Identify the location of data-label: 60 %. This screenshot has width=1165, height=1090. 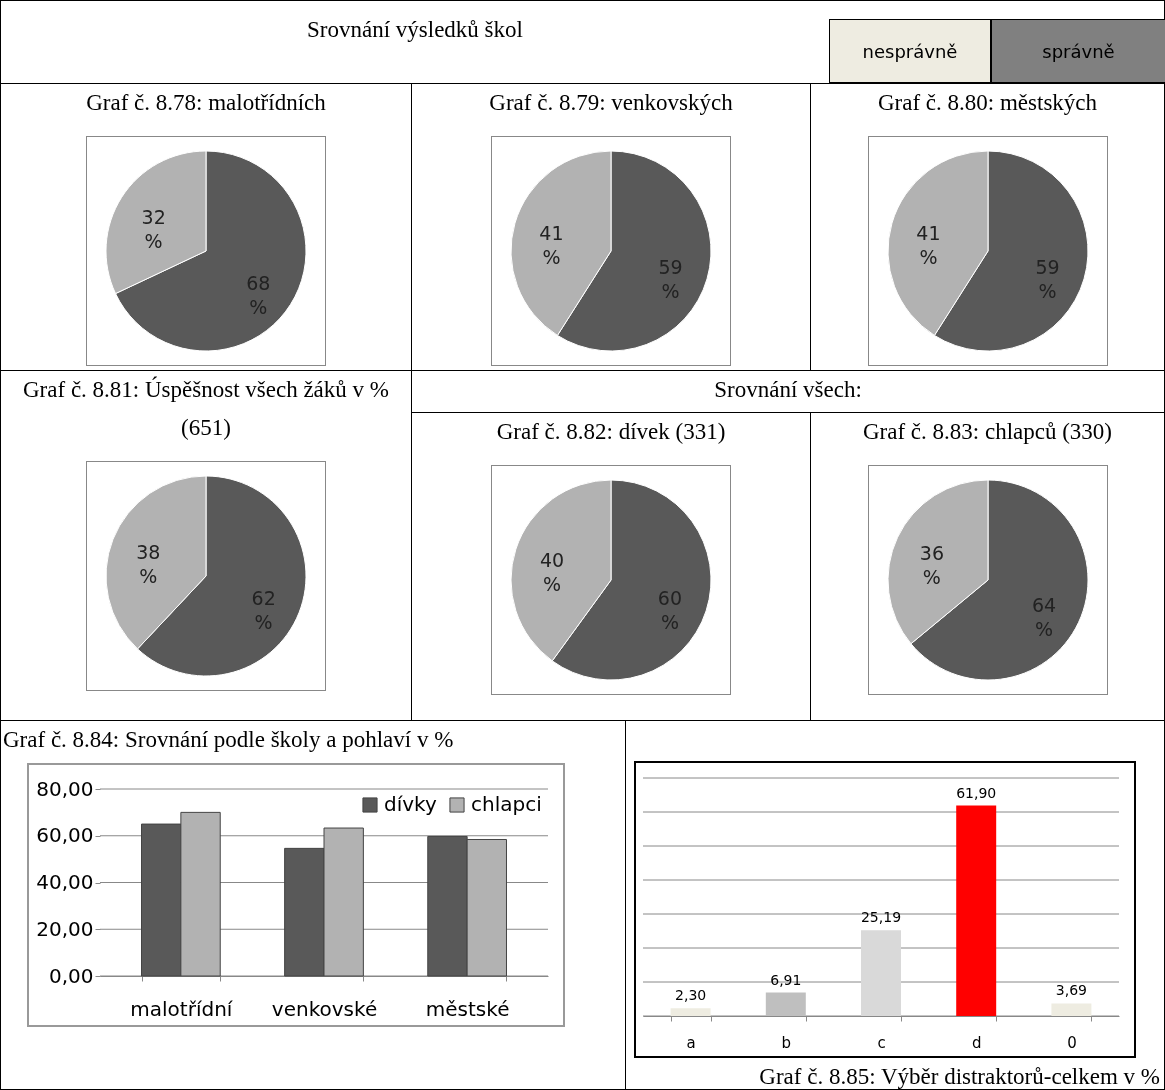
(670, 610).